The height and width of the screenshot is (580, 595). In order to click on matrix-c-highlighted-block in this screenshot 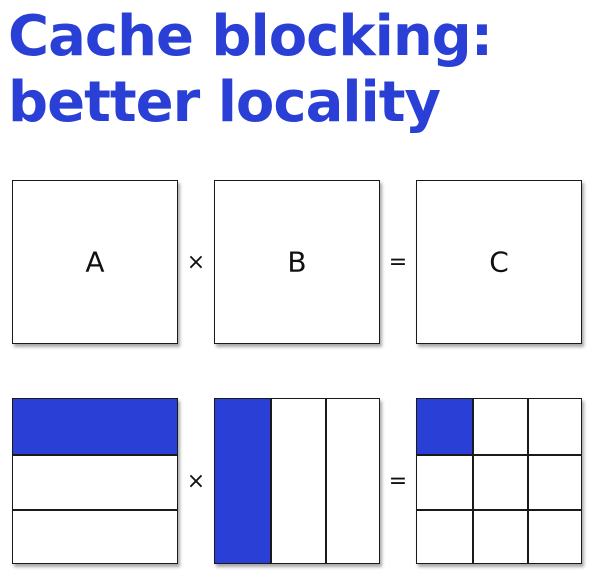, I will do `click(444, 426)`.